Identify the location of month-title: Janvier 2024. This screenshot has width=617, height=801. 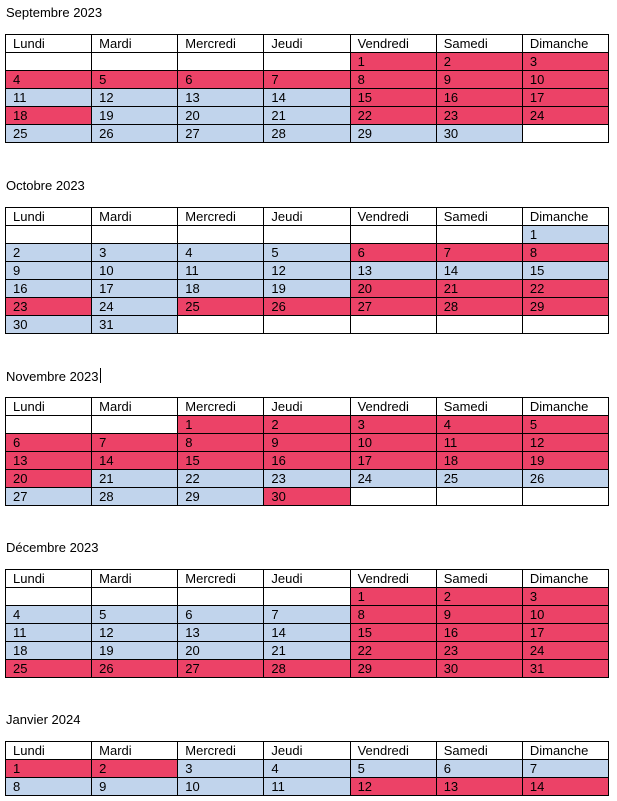
(43, 720).